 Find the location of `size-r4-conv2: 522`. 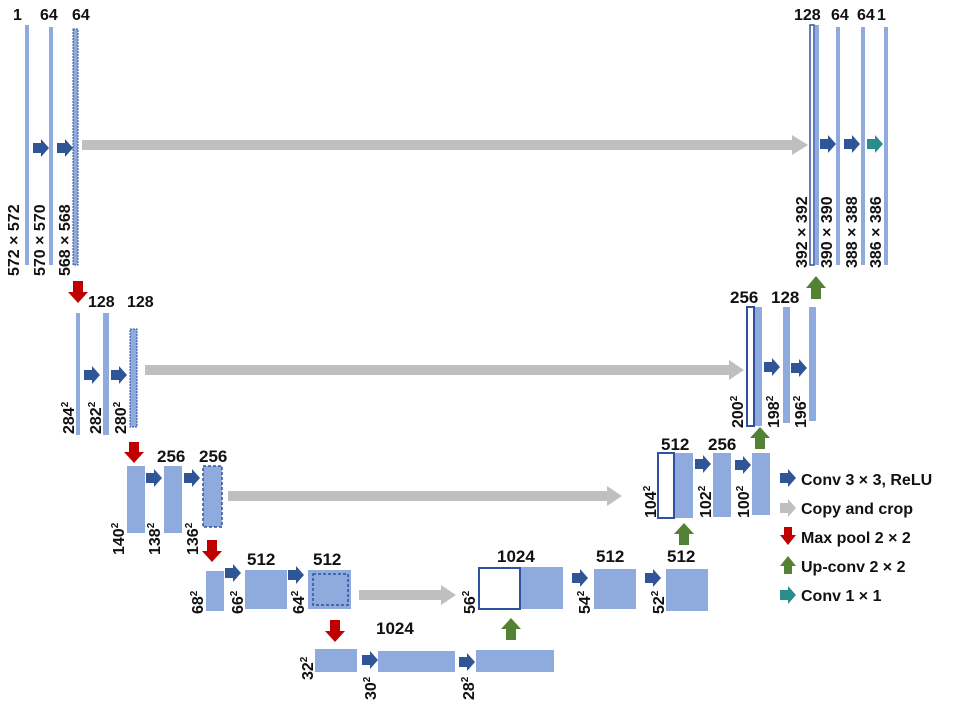

size-r4-conv2: 522 is located at coordinates (659, 602).